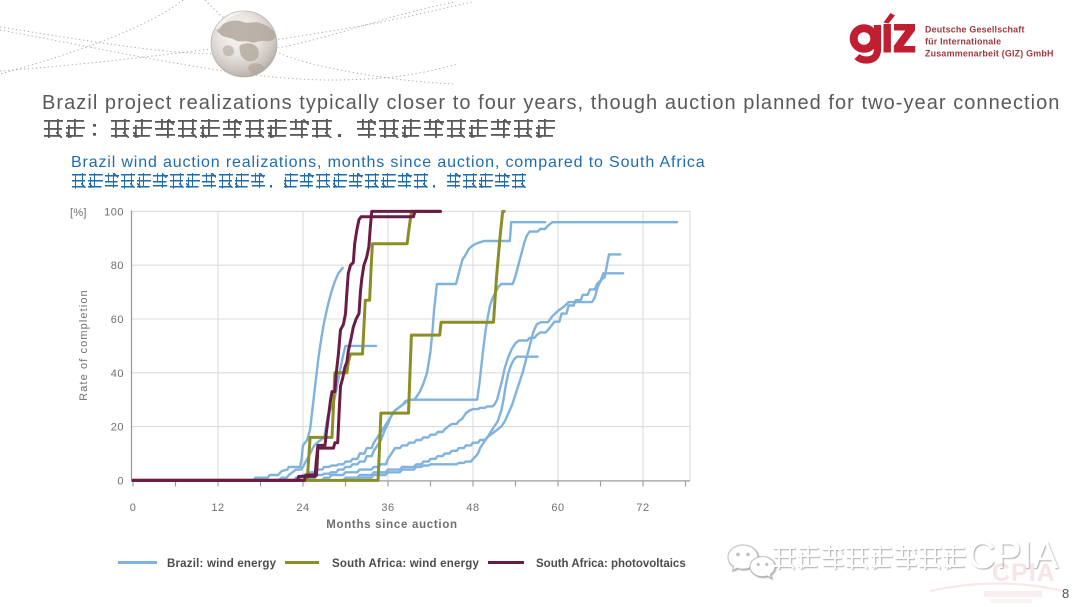  Describe the element at coordinates (222, 564) in the screenshot. I see `svg-text: Brazil: wind energy` at that location.